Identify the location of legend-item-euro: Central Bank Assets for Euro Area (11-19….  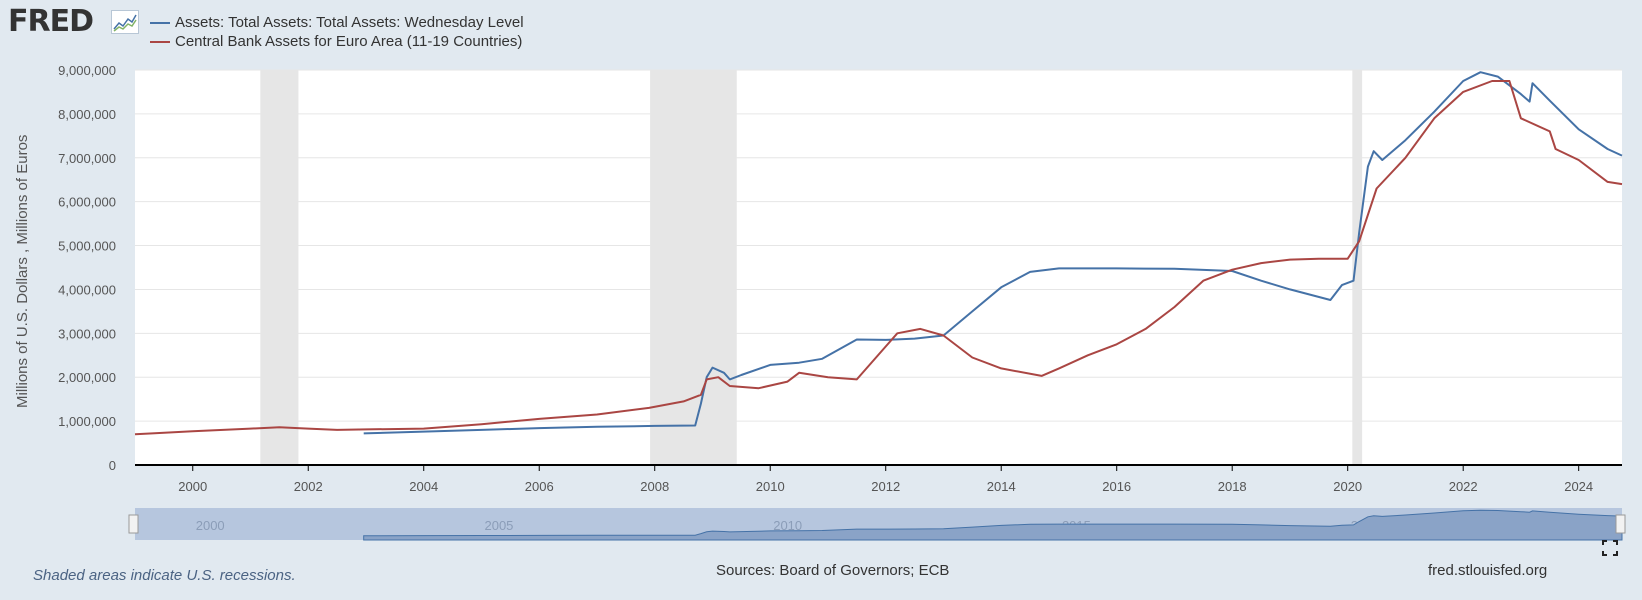
(337, 41).